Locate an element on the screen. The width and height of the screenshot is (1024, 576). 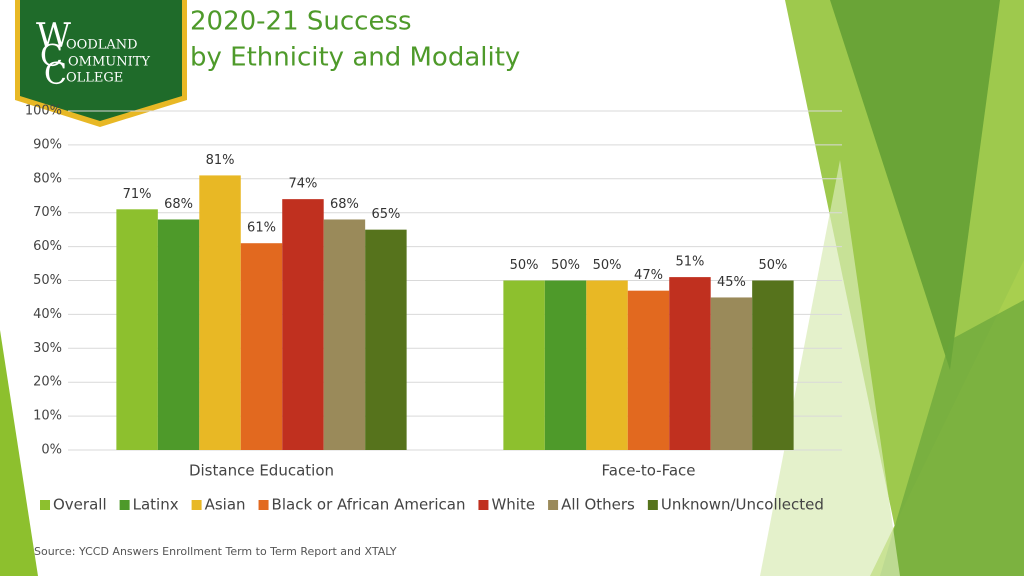
x-tick-label: Face-to-Face is located at coordinates (649, 471).